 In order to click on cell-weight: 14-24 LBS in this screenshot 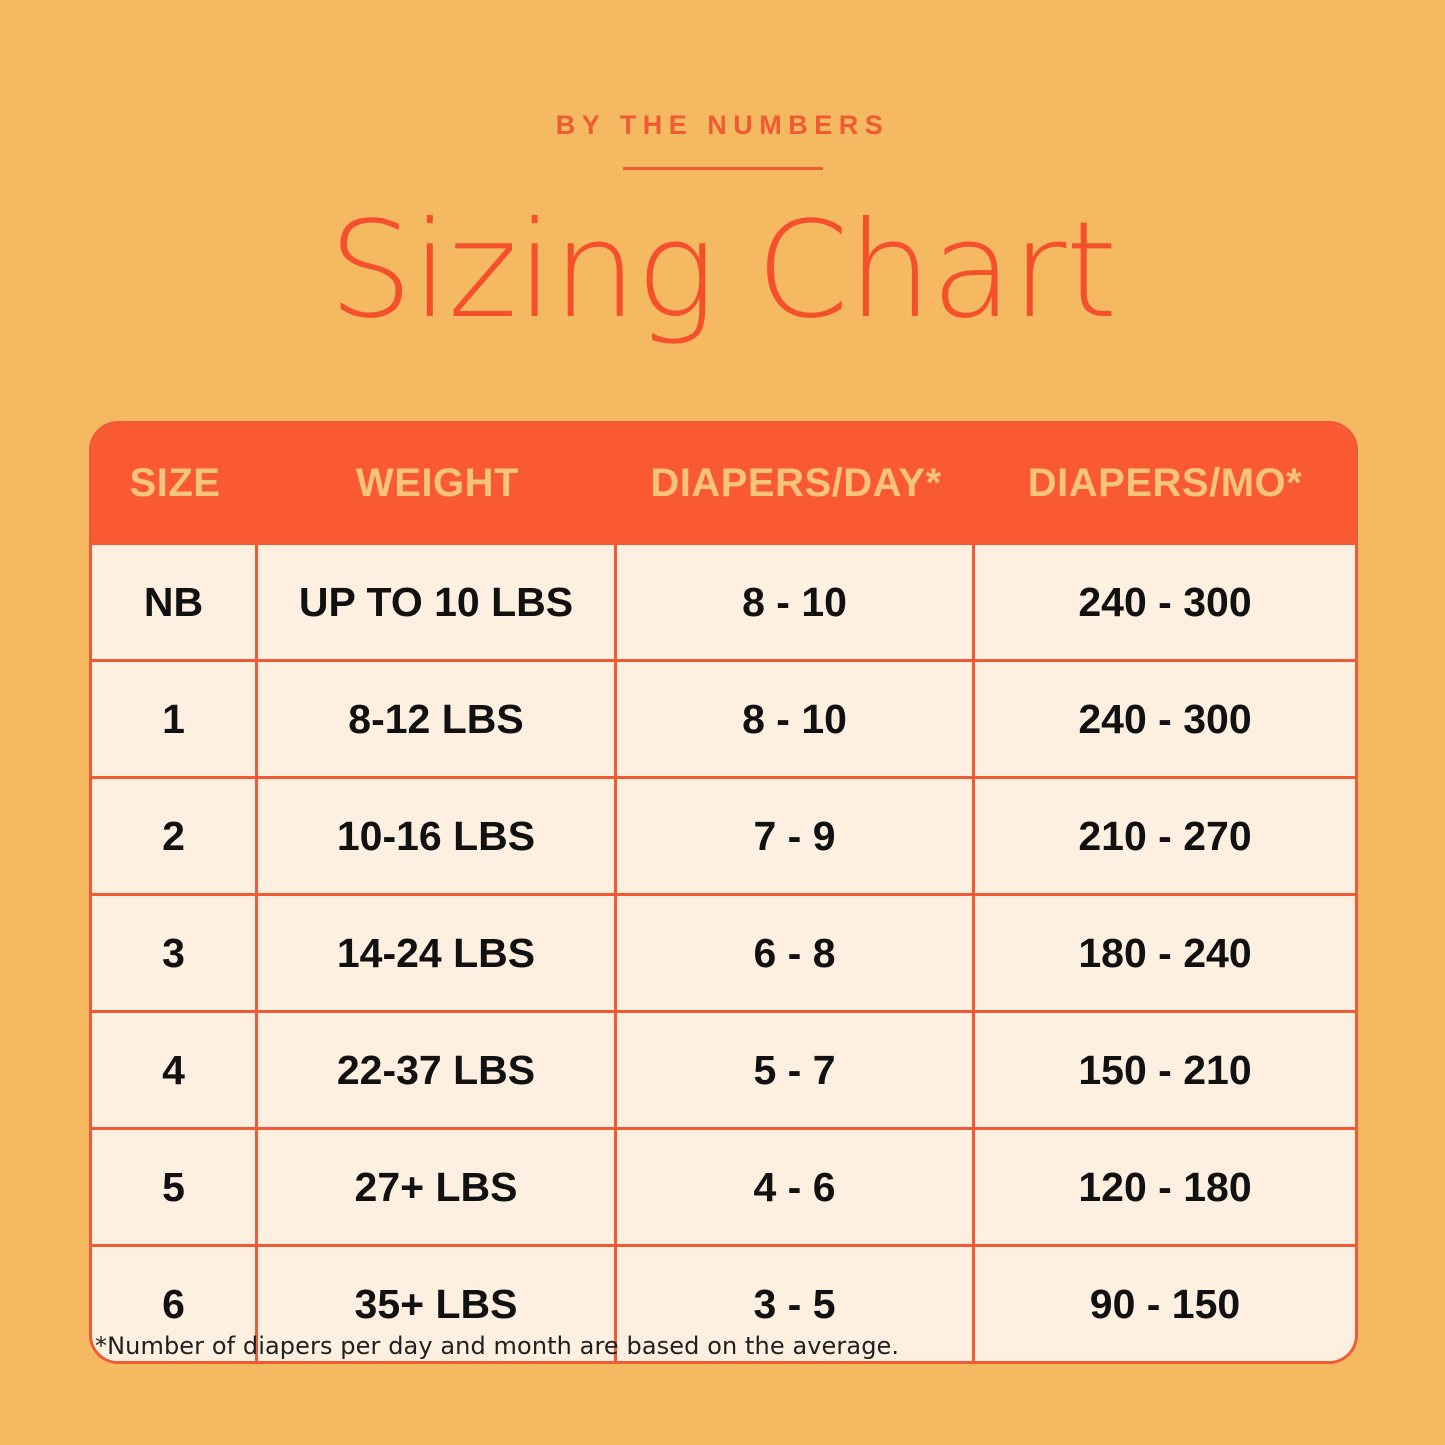, I will do `click(437, 951)`.